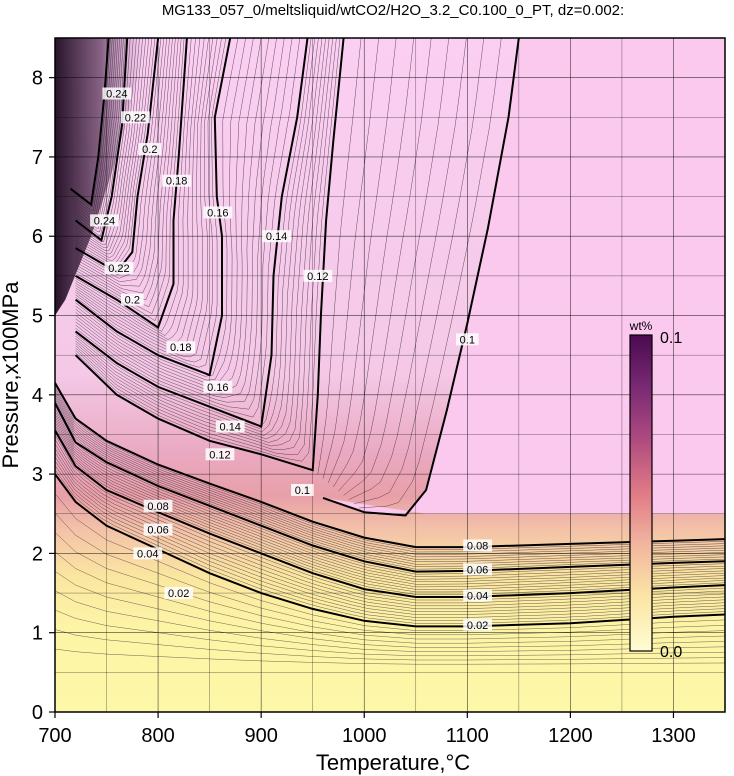 The image size is (734, 776). I want to click on y-tick-label: 0, so click(37, 713).